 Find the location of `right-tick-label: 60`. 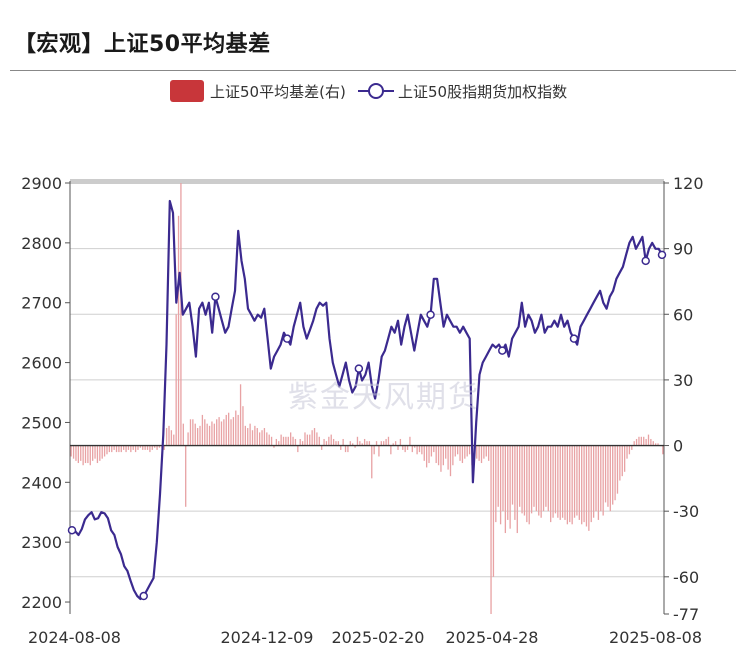

right-tick-label: 60 is located at coordinates (683, 314).